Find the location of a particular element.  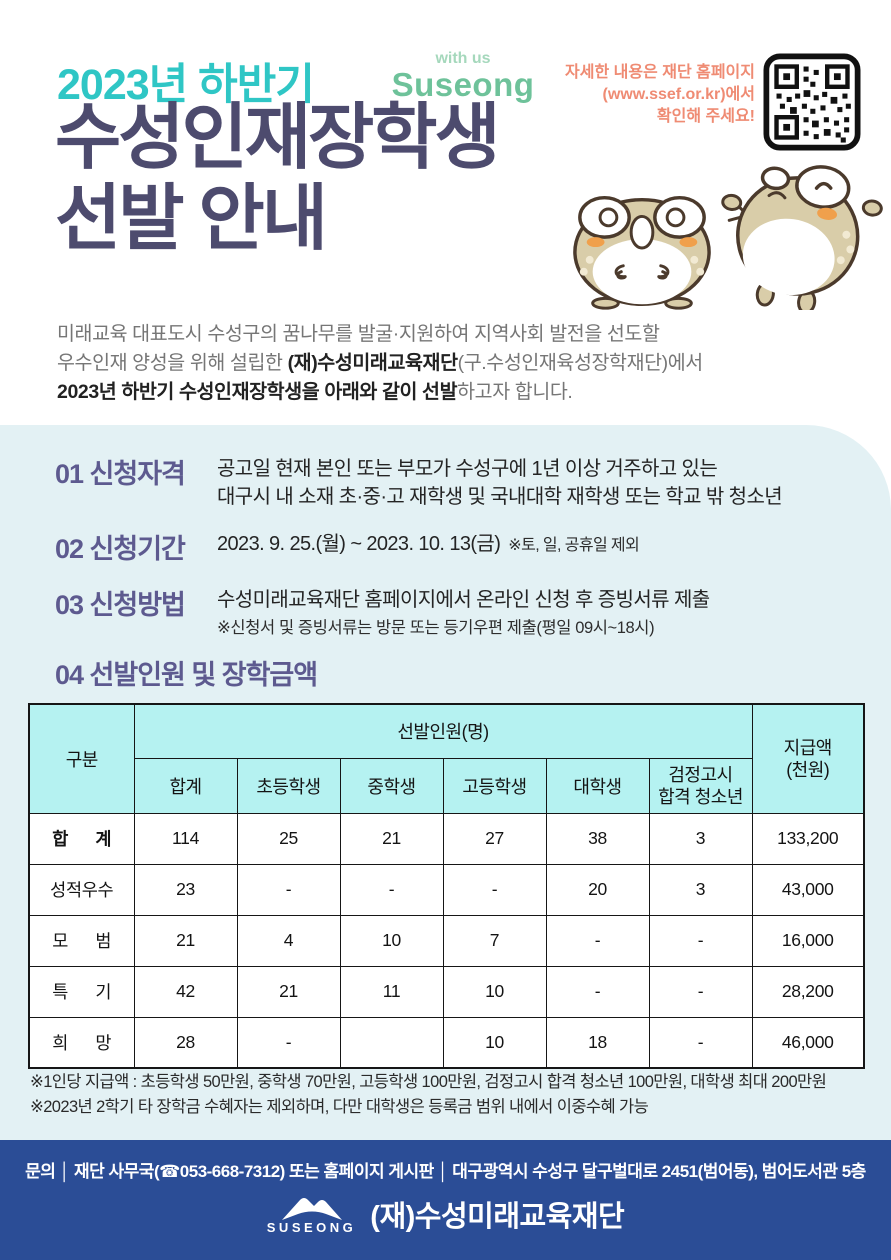

mascot-owl-left is located at coordinates (642, 251).